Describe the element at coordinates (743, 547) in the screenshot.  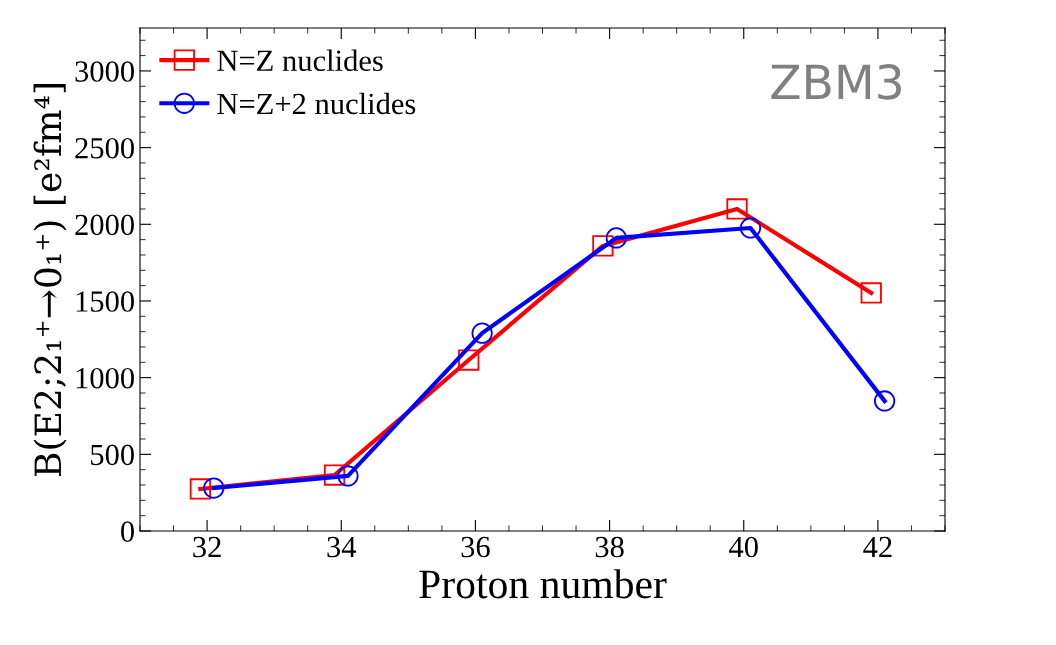
I see `x-tick-label: 40` at that location.